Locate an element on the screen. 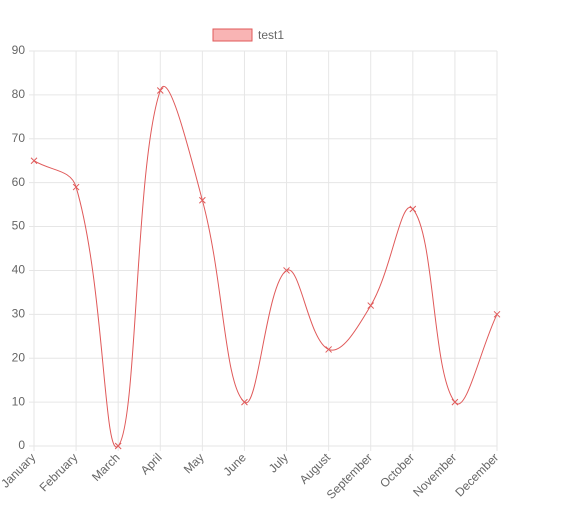 This screenshot has height=521, width=581. x-tick-label: December is located at coordinates (476, 474).